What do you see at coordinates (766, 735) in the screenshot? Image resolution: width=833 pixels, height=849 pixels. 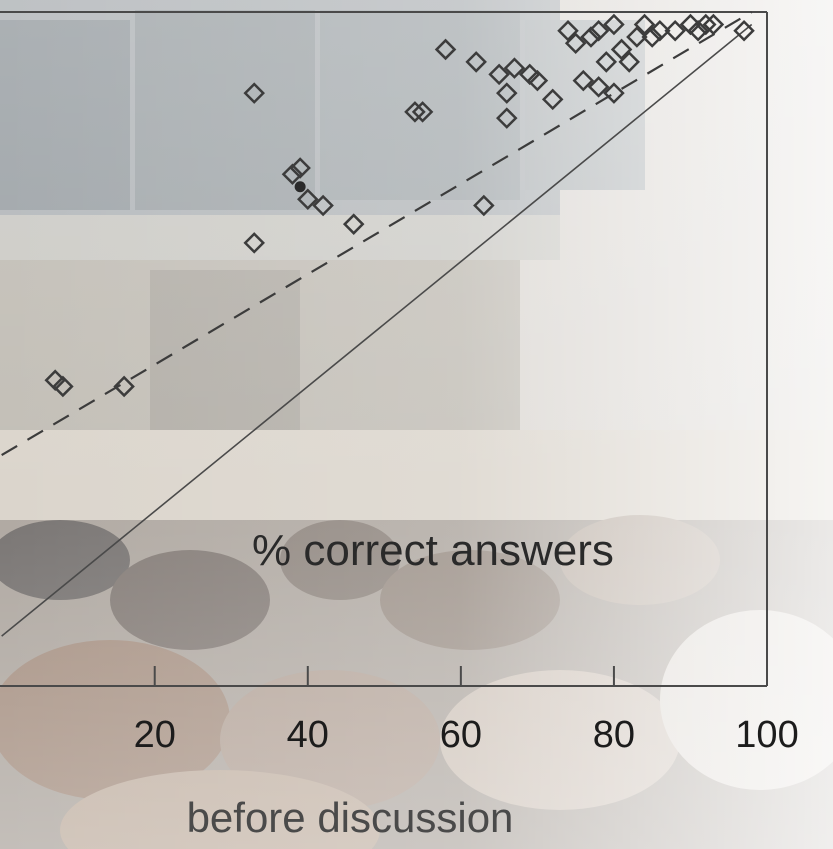 I see `x-tick-label: 100` at bounding box center [766, 735].